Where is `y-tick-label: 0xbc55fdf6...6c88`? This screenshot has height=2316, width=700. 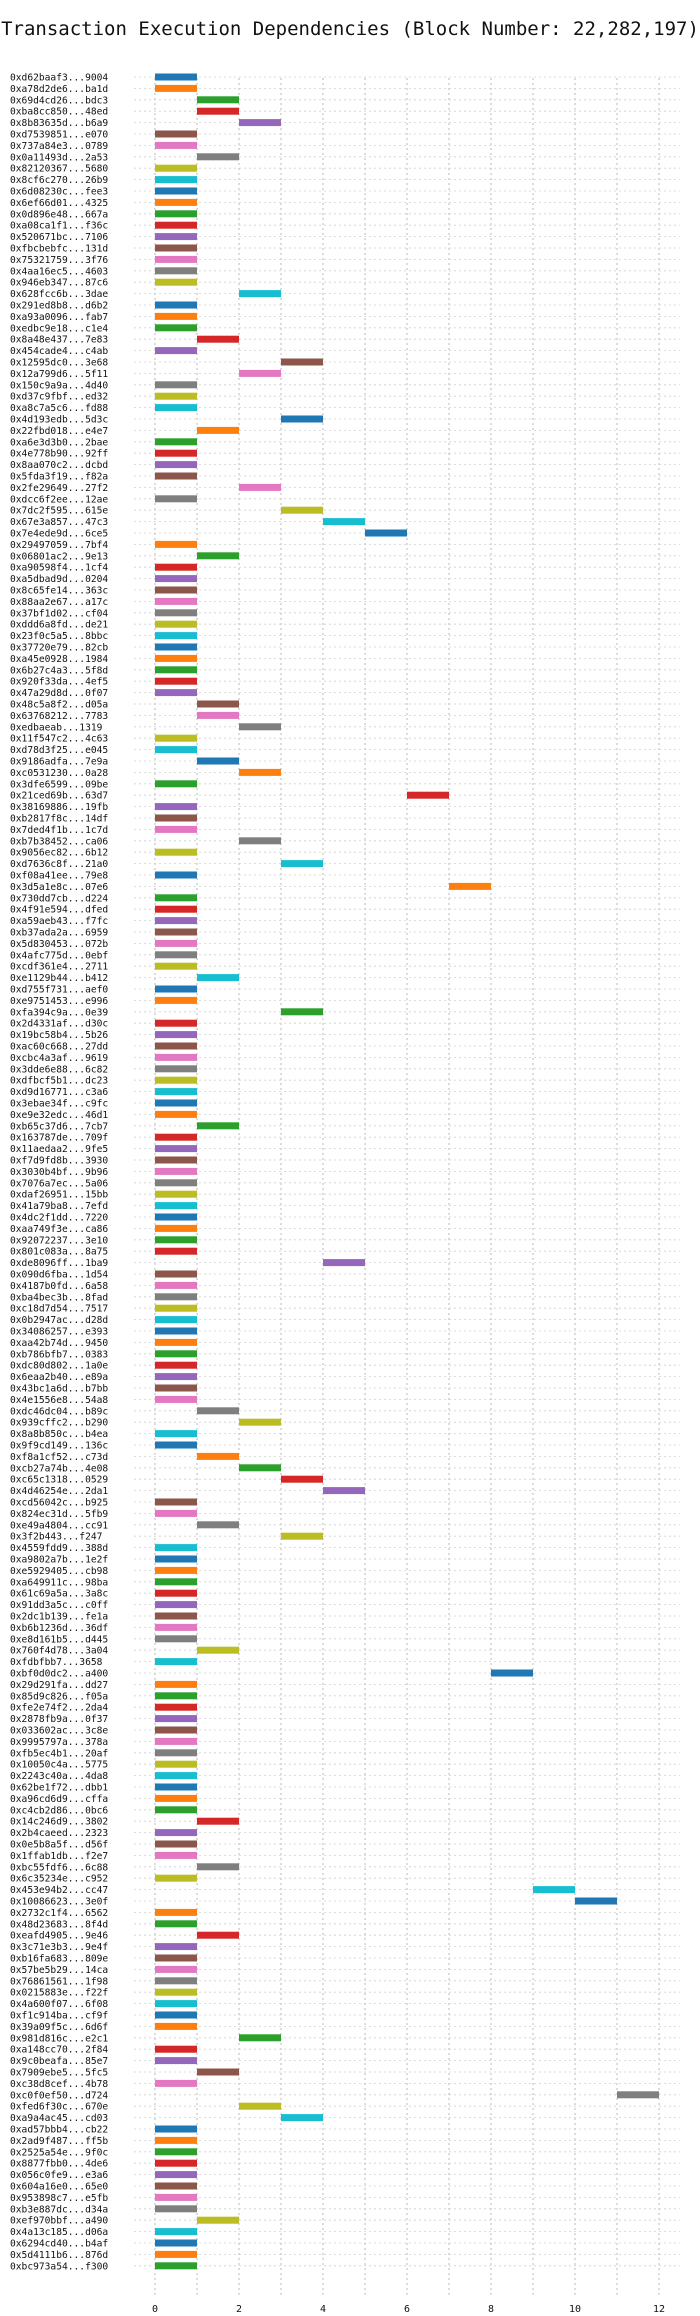
y-tick-label: 0xbc55fdf6...6c88 is located at coordinates (59, 1867).